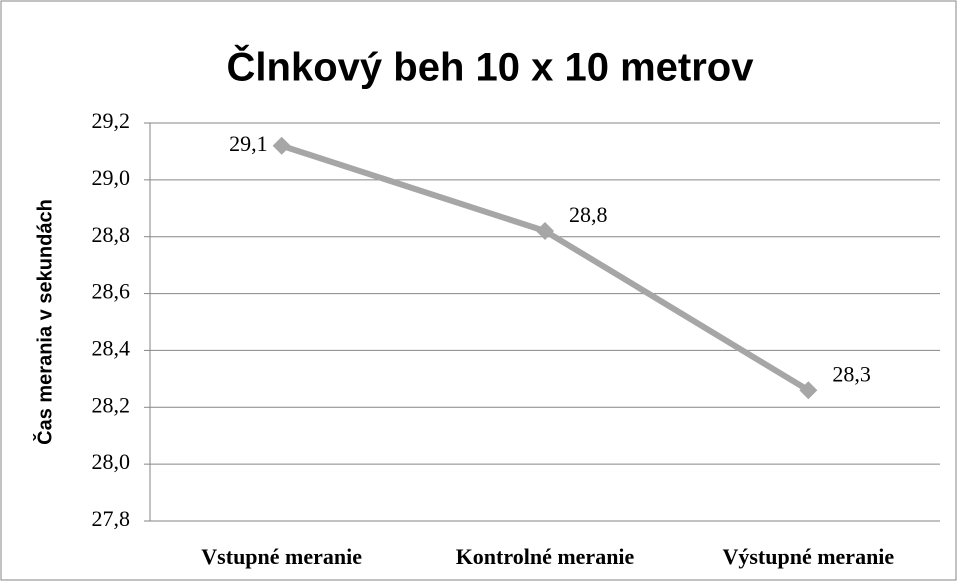  Describe the element at coordinates (44, 322) in the screenshot. I see `y-axis-label: Čas merania v sekundách` at that location.